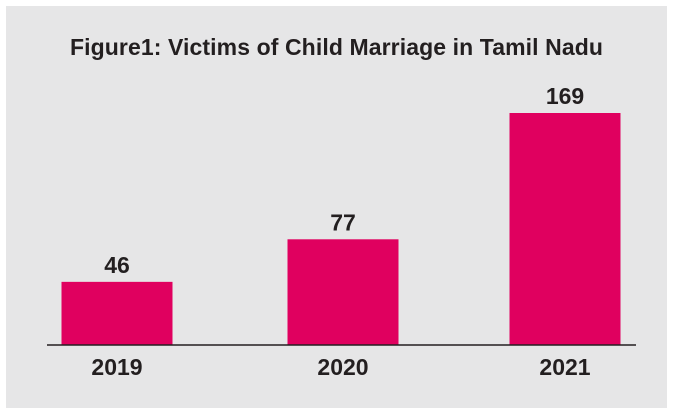 The height and width of the screenshot is (414, 673). Describe the element at coordinates (343, 222) in the screenshot. I see `data-label-2020: 77` at that location.